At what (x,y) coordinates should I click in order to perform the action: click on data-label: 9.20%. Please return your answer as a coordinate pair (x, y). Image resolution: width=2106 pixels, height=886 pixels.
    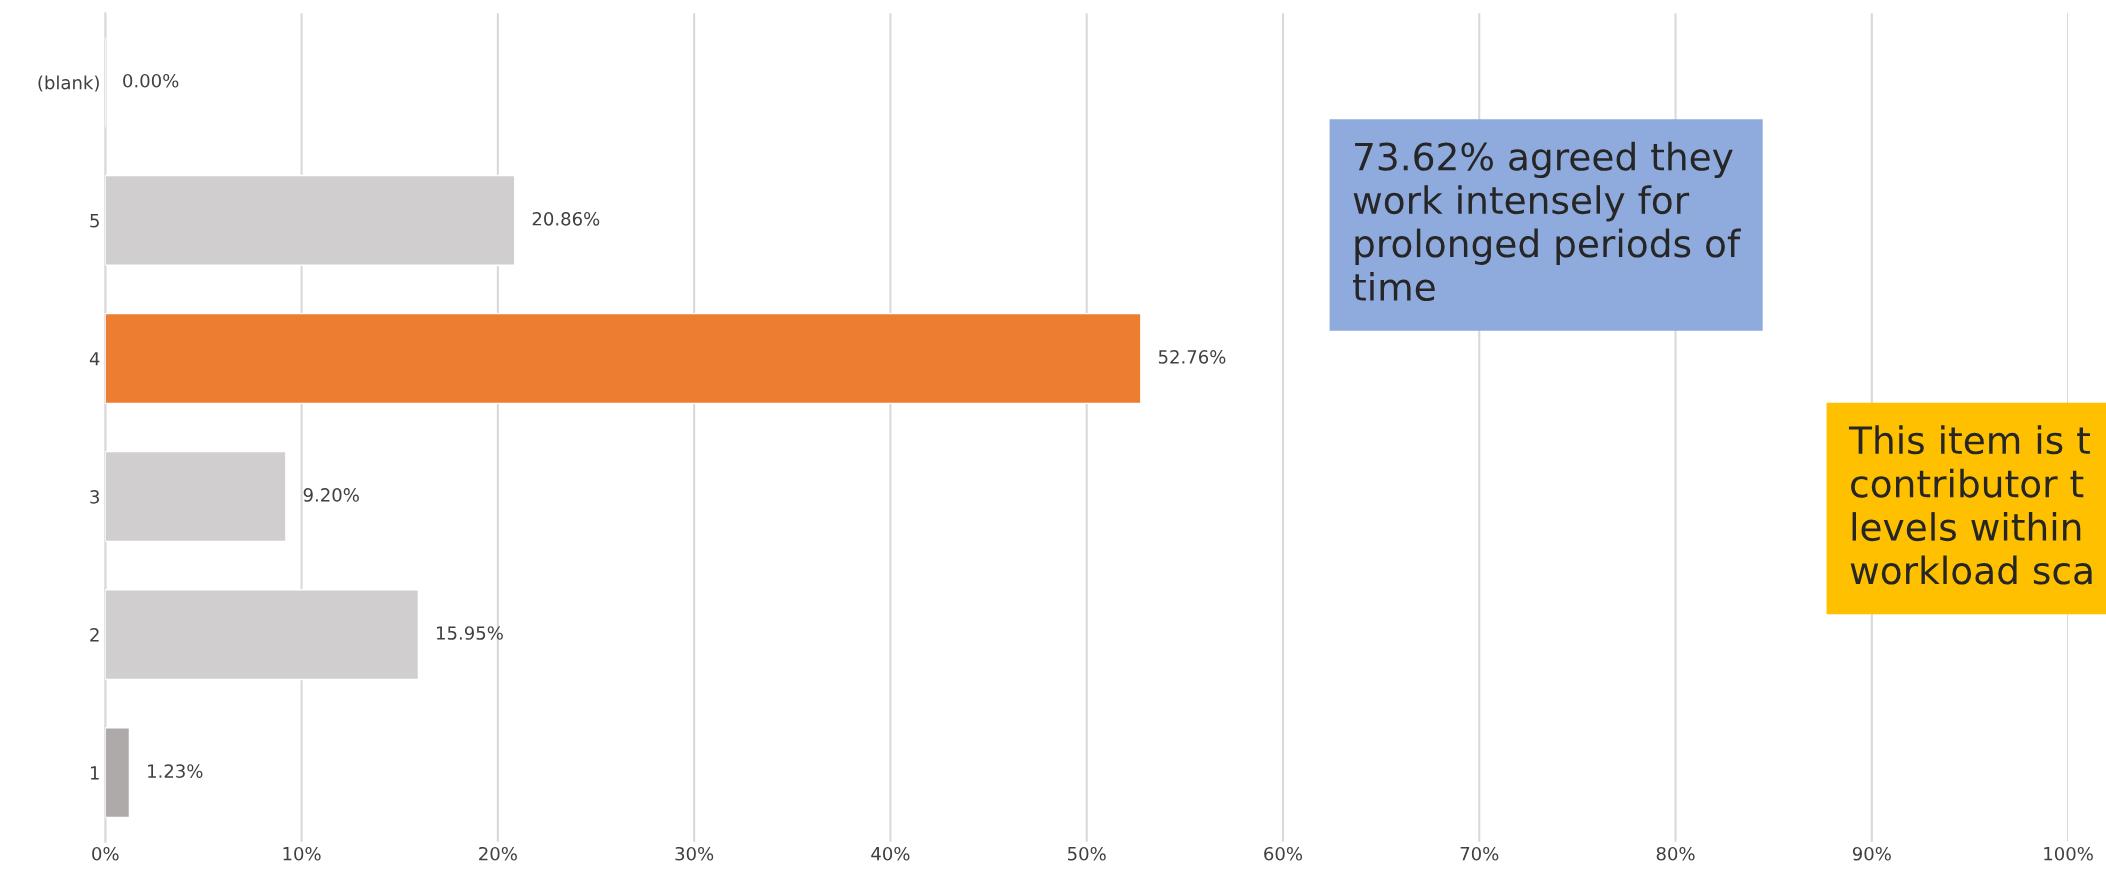
    Looking at the image, I should click on (331, 495).